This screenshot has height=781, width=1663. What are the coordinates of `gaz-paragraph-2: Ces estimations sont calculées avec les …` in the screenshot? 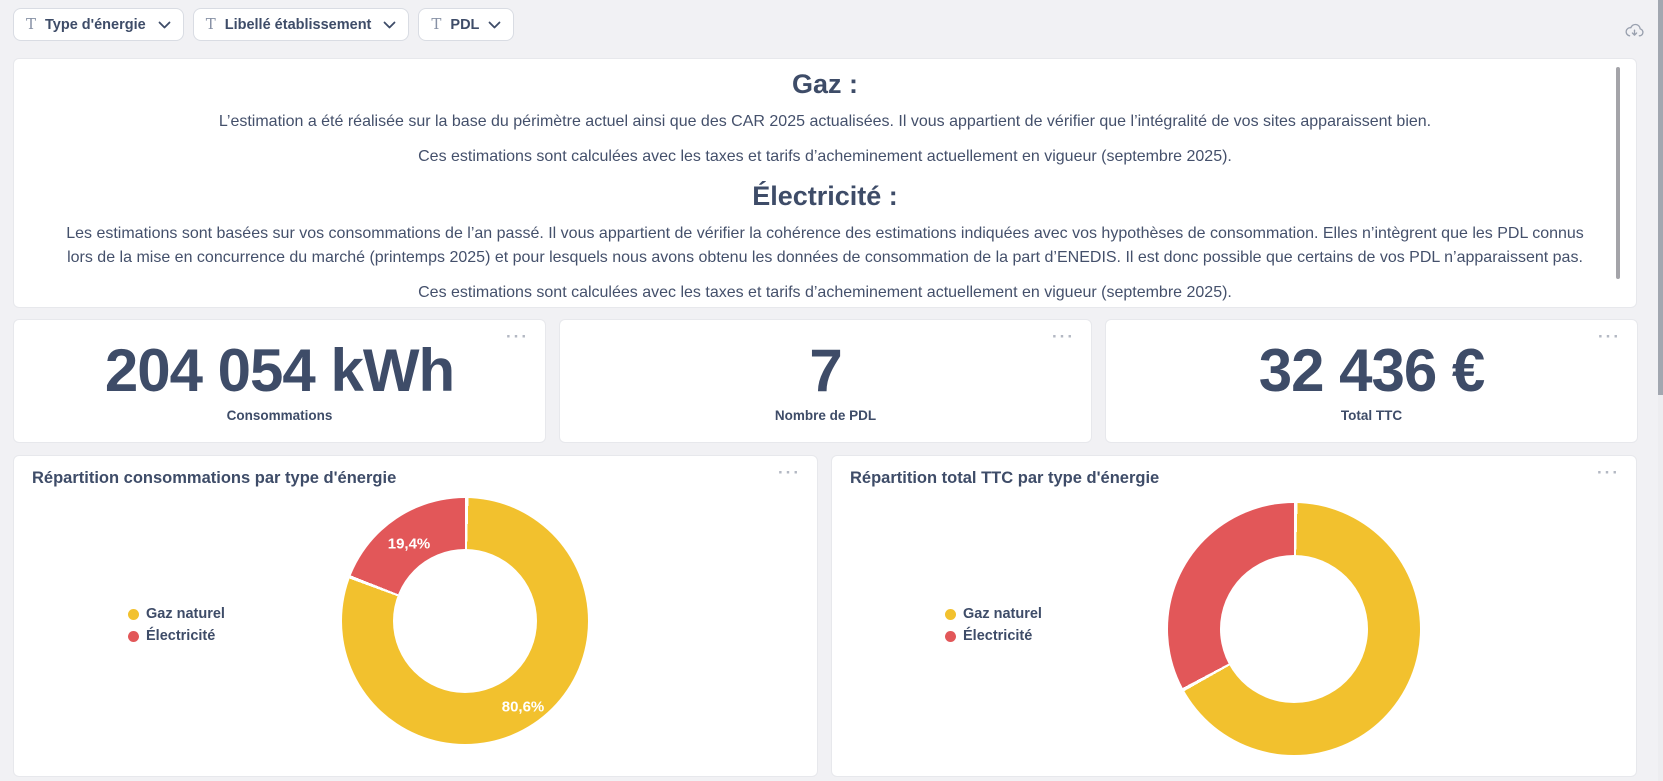 It's located at (825, 156).